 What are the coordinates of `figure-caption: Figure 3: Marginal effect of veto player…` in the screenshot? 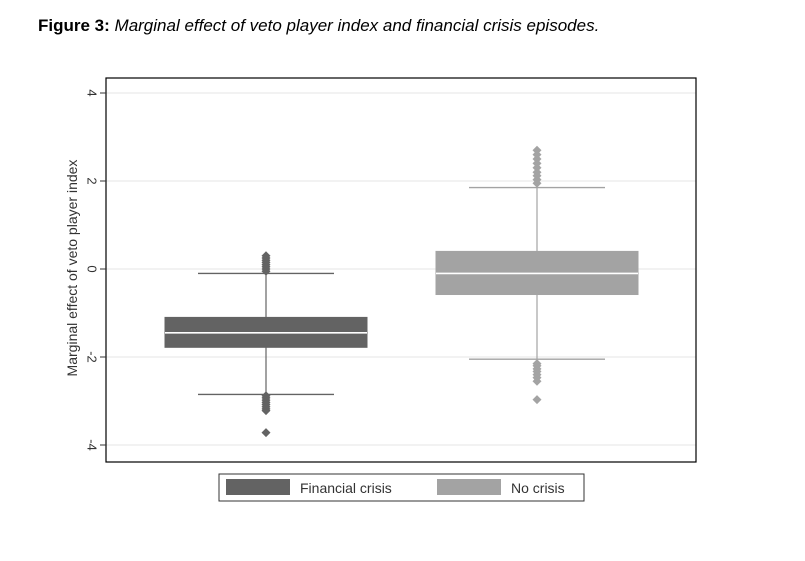 It's located at (318, 26).